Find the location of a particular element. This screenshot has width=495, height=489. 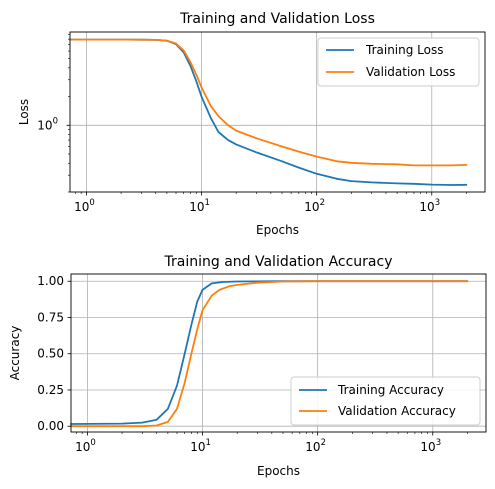

accuracy-legend: Training Accuracy Validation Accuracy is located at coordinates (385, 401).